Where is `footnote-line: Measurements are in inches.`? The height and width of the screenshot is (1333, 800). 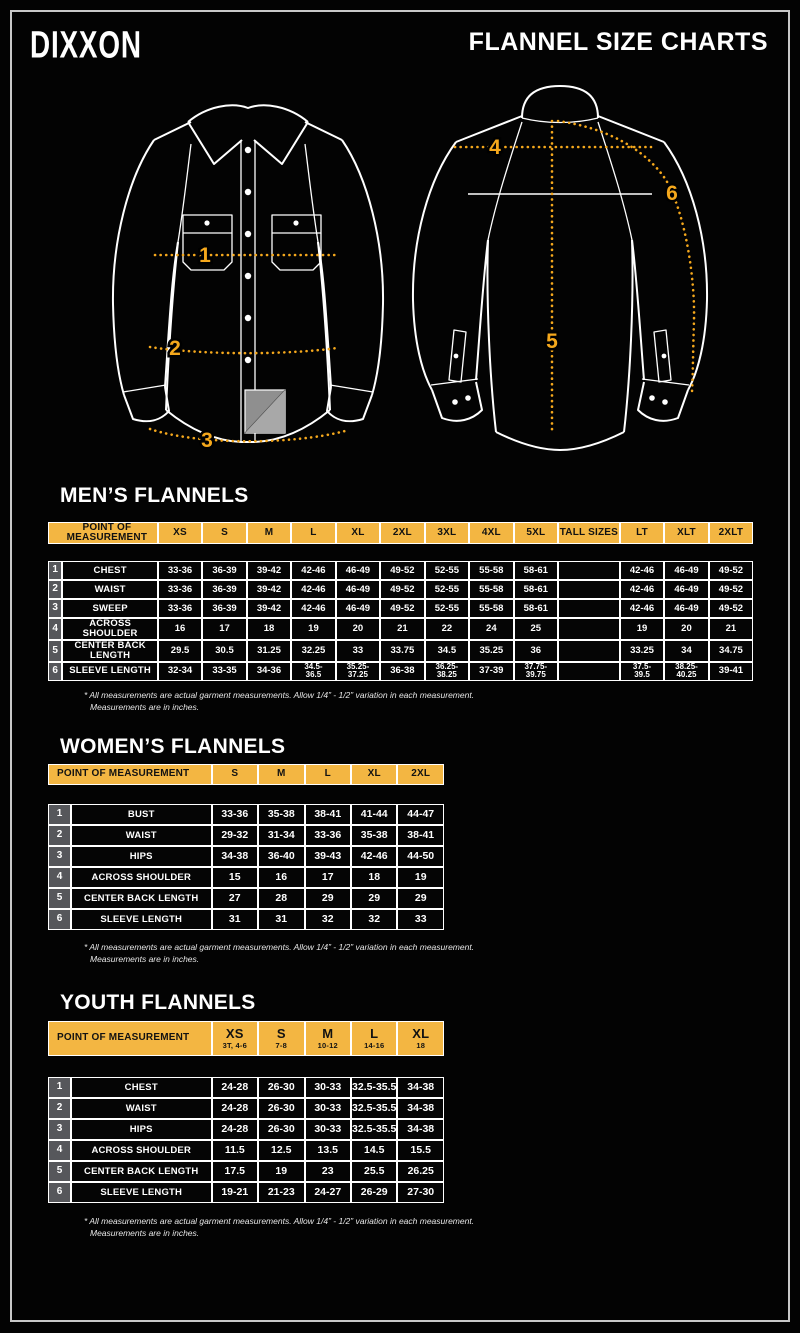
footnote-line: Measurements are in inches. is located at coordinates (145, 706).